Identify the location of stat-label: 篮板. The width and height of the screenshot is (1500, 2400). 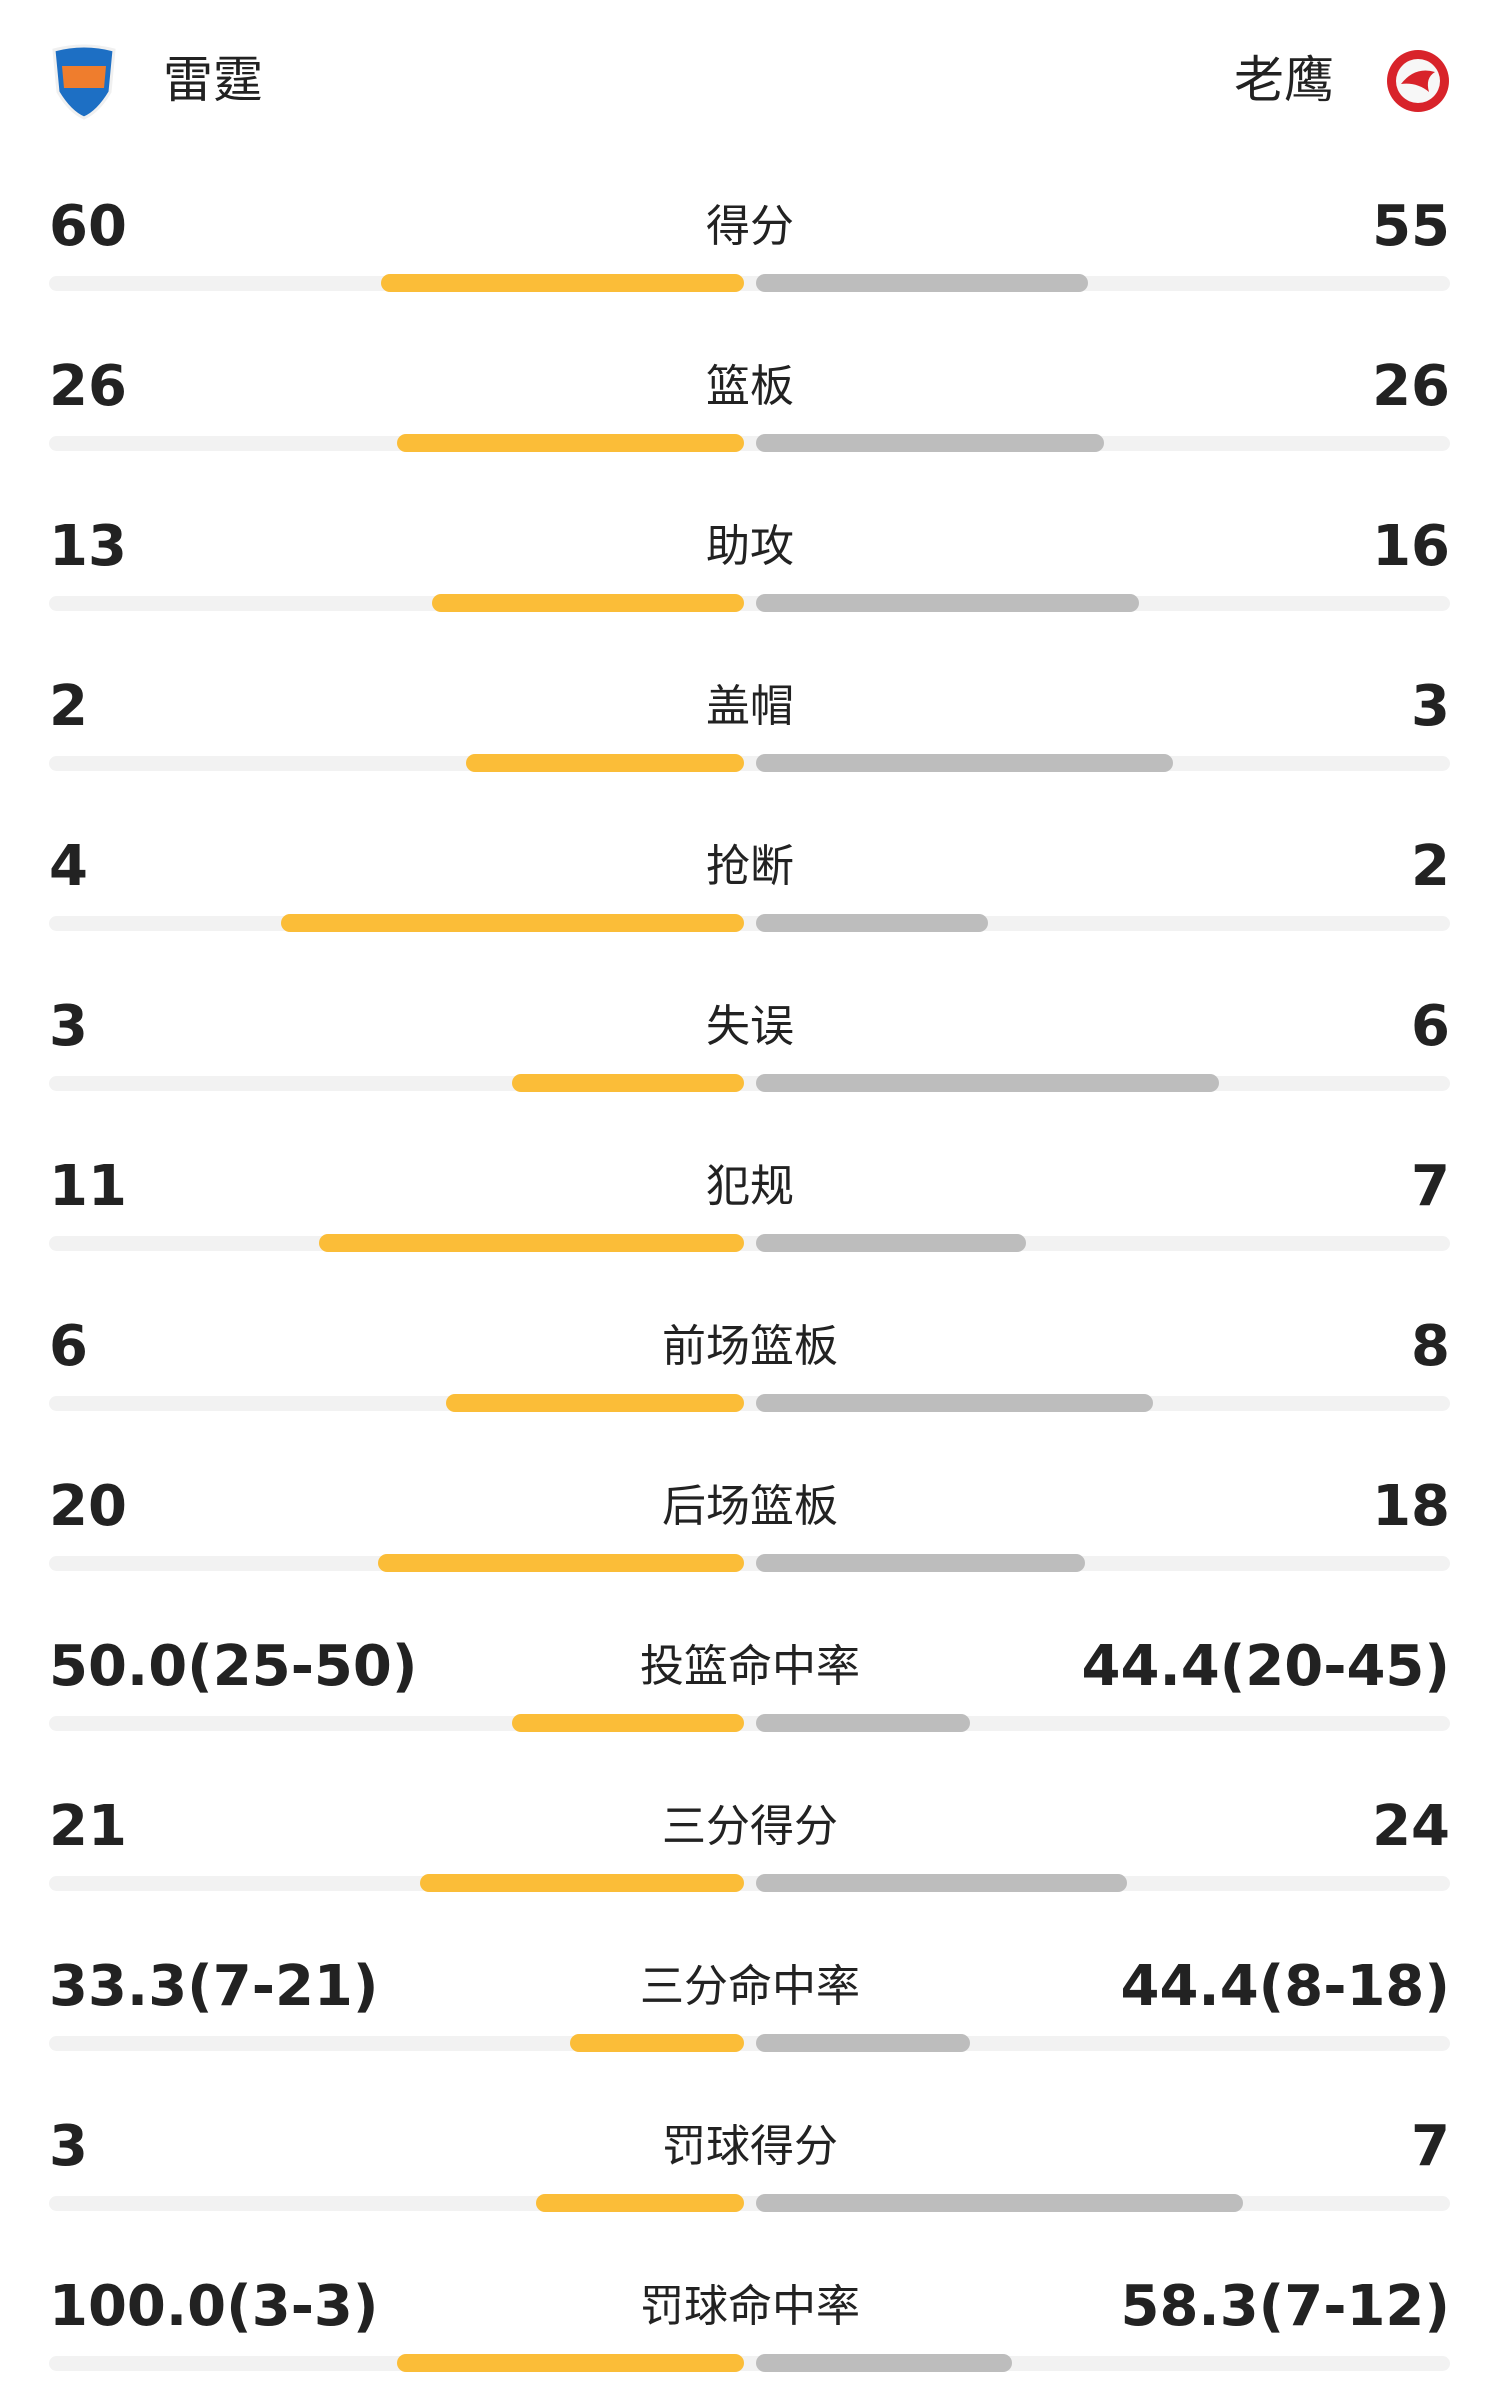
(750, 386).